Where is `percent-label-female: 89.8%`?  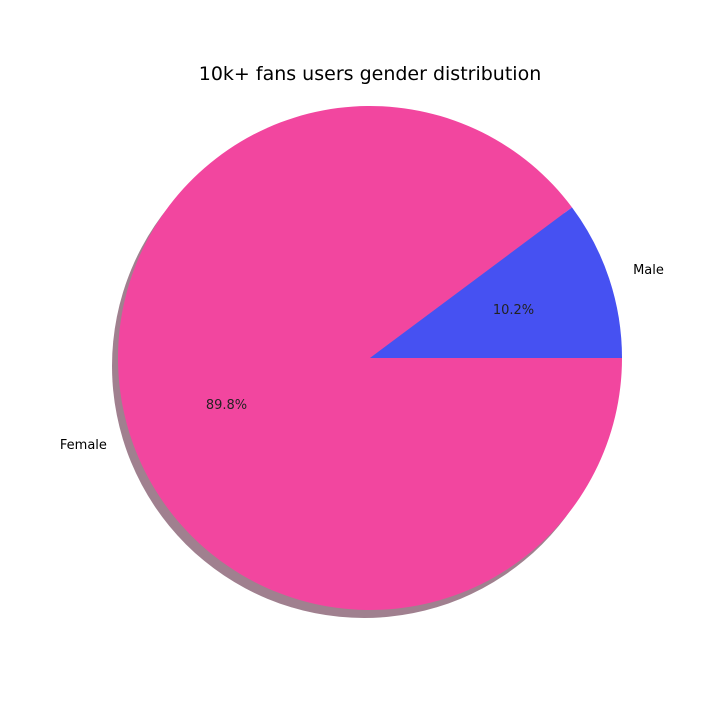
percent-label-female: 89.8% is located at coordinates (226, 405).